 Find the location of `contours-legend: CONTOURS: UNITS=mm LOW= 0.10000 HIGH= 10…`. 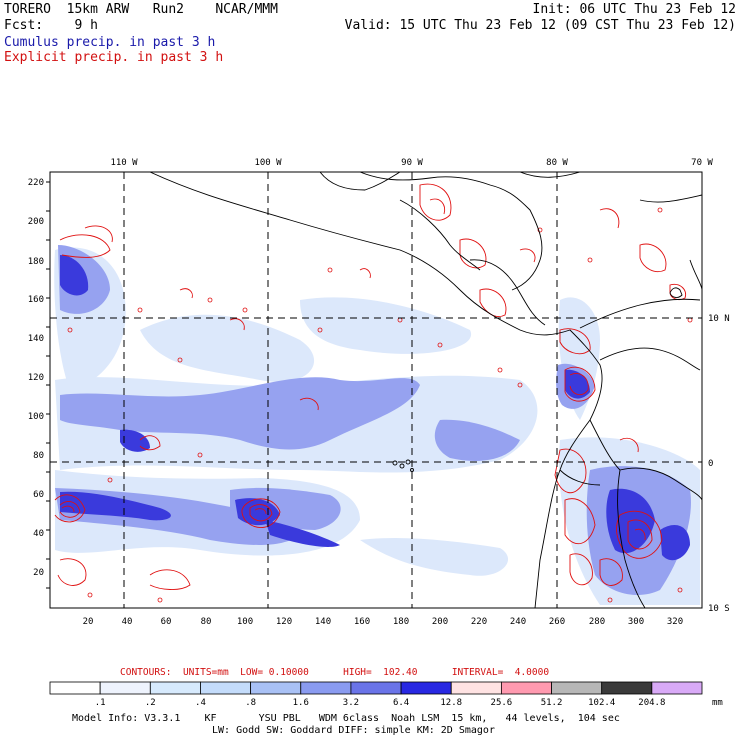

contours-legend: CONTOURS: UNITS=mm LOW= 0.10000 HIGH= 10… is located at coordinates (334, 672).